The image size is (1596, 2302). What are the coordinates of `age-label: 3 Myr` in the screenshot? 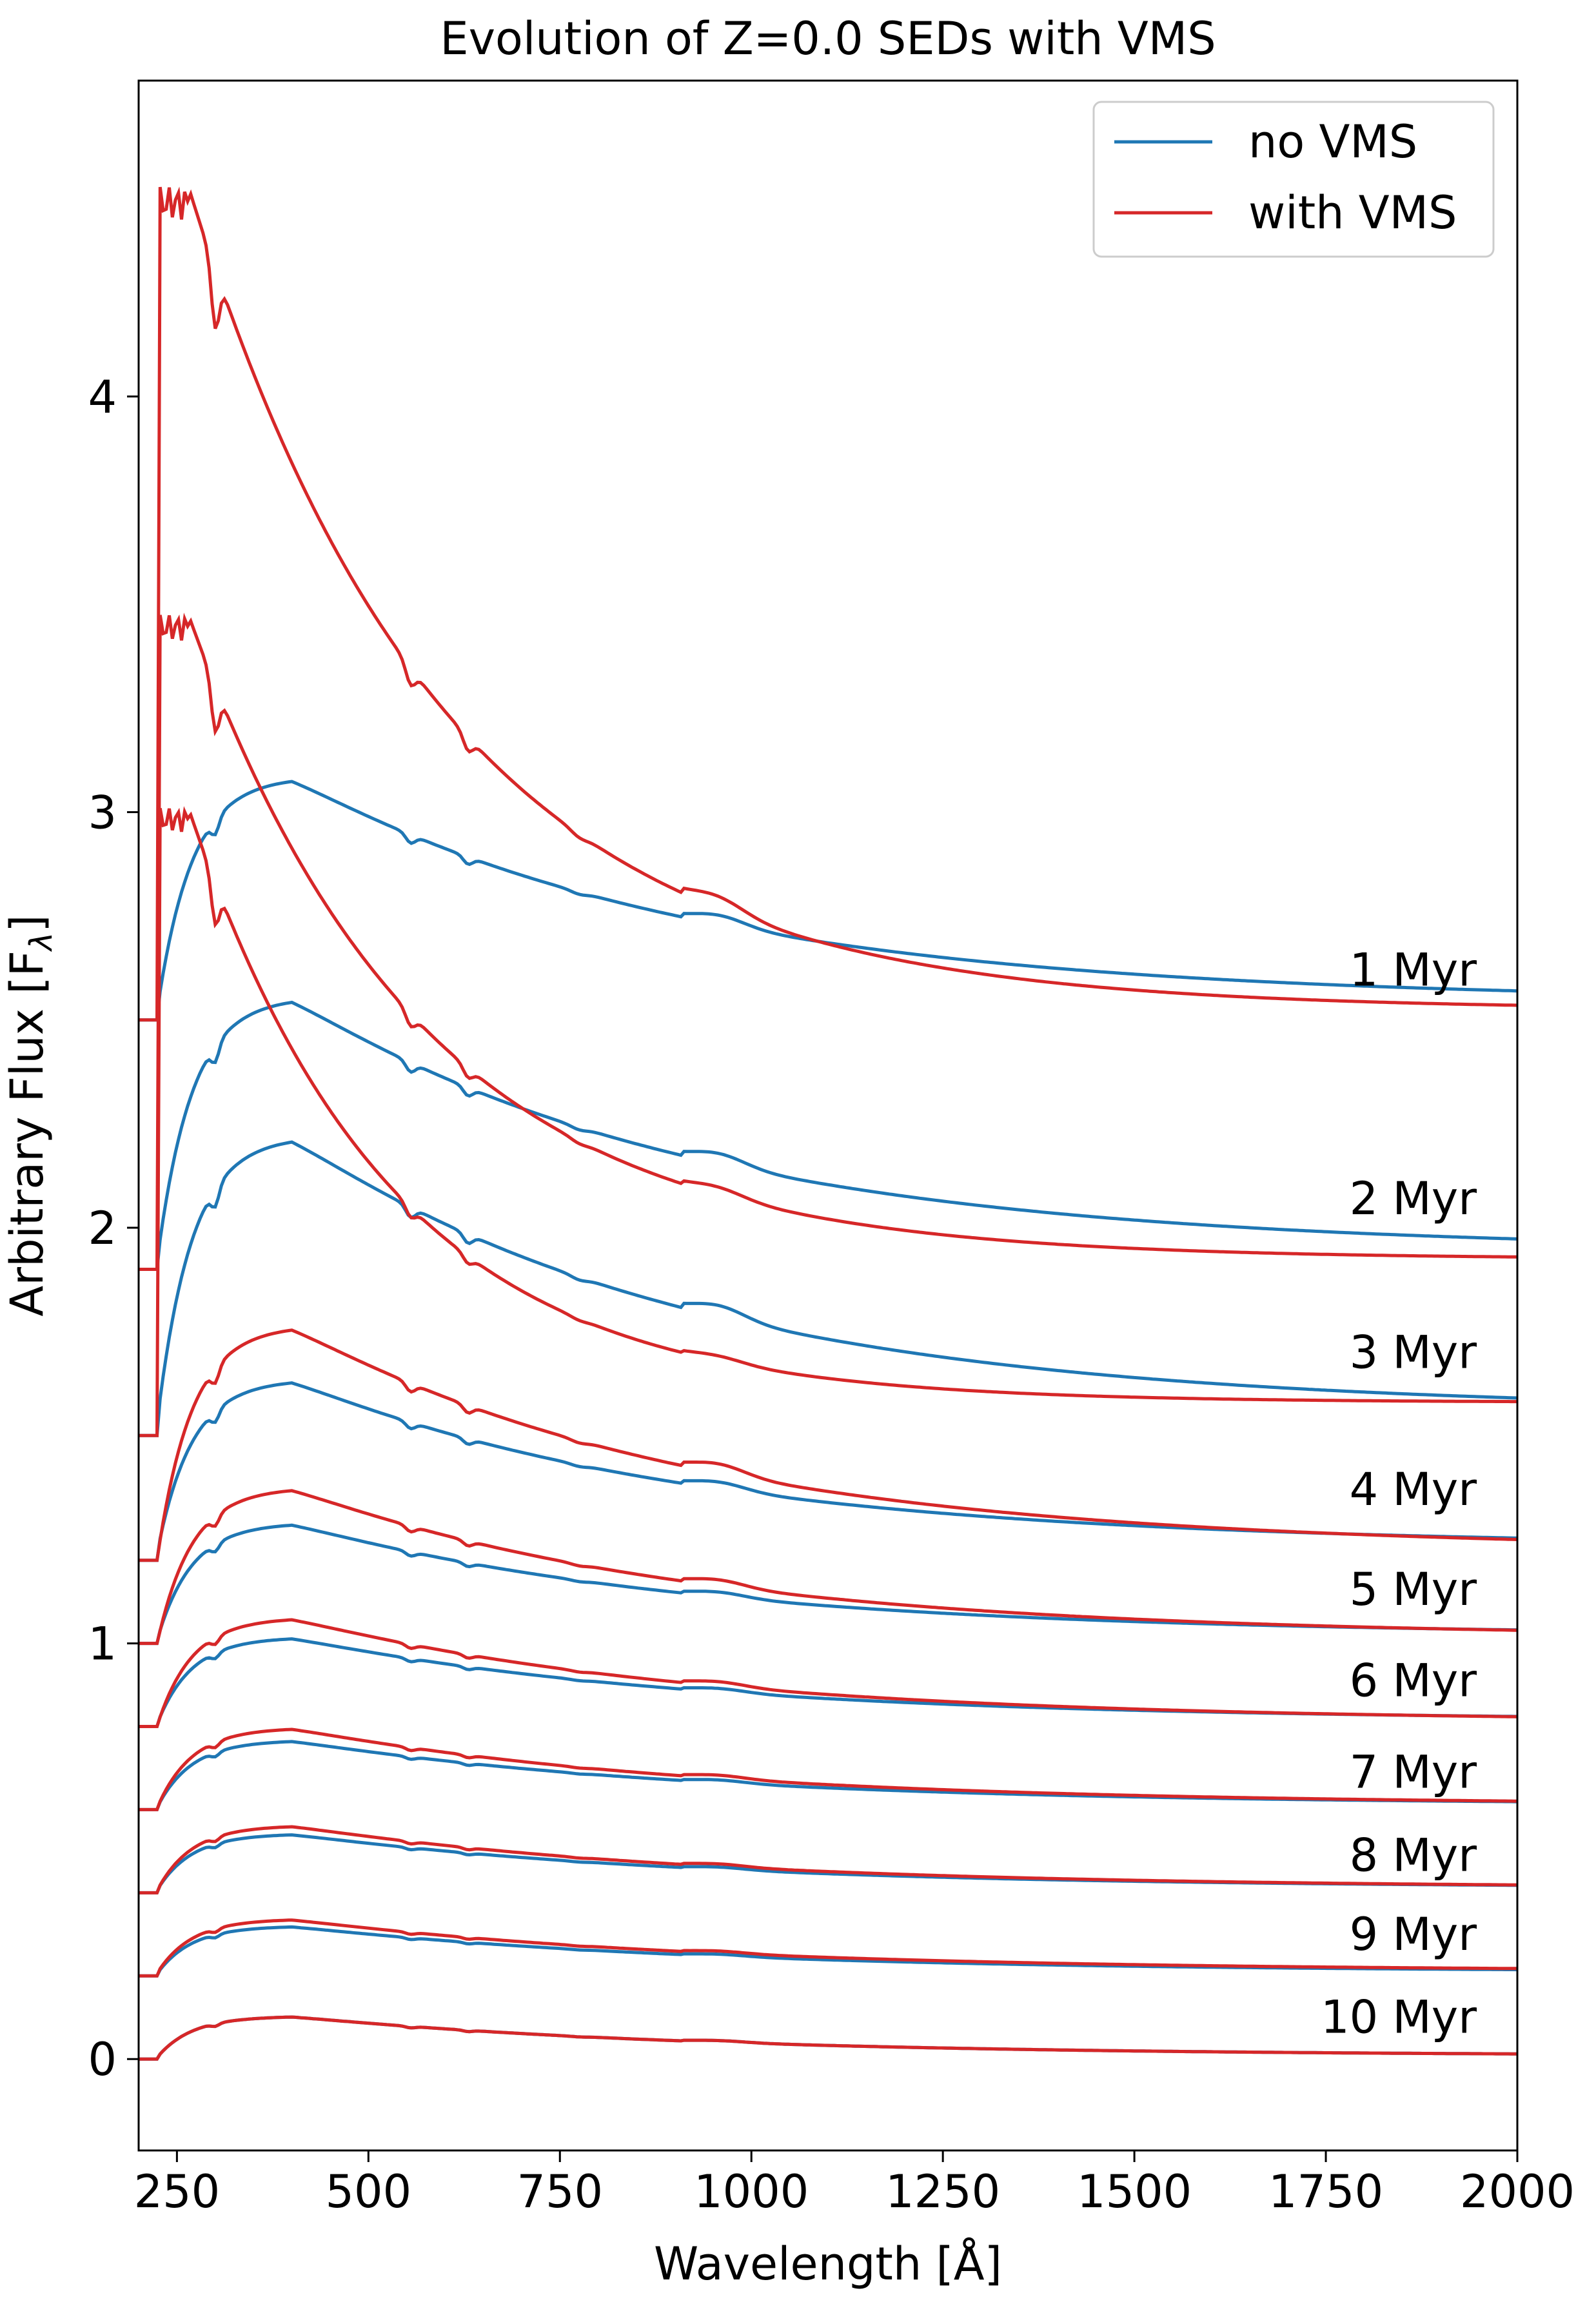 It's located at (1414, 1352).